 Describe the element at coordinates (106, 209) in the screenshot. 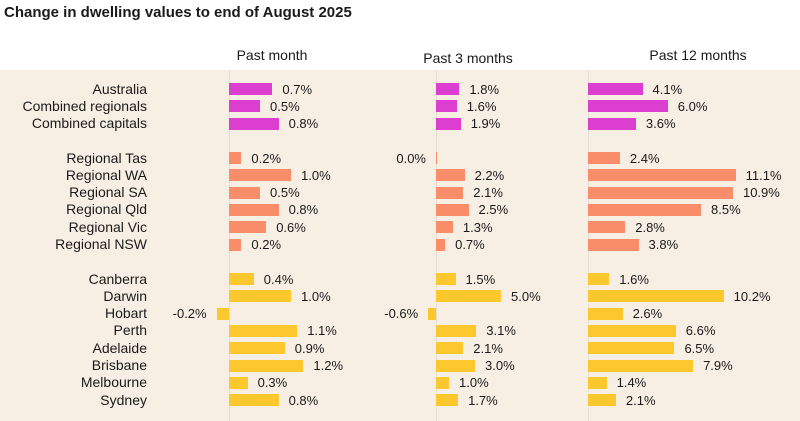

I see `category-label-regional-qld: Regional Qld` at that location.